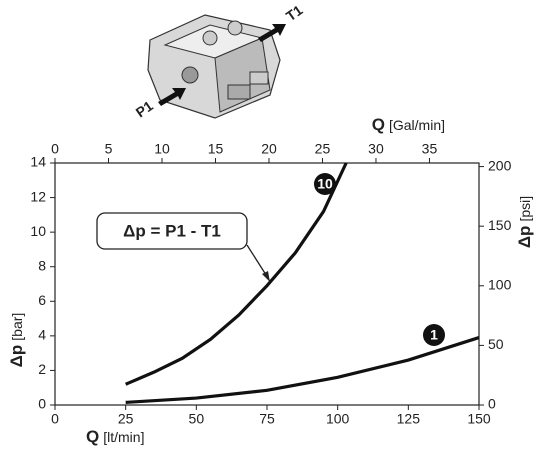 This screenshot has width=539, height=454. What do you see at coordinates (162, 149) in the screenshot?
I see `x2-tick-label: 10` at bounding box center [162, 149].